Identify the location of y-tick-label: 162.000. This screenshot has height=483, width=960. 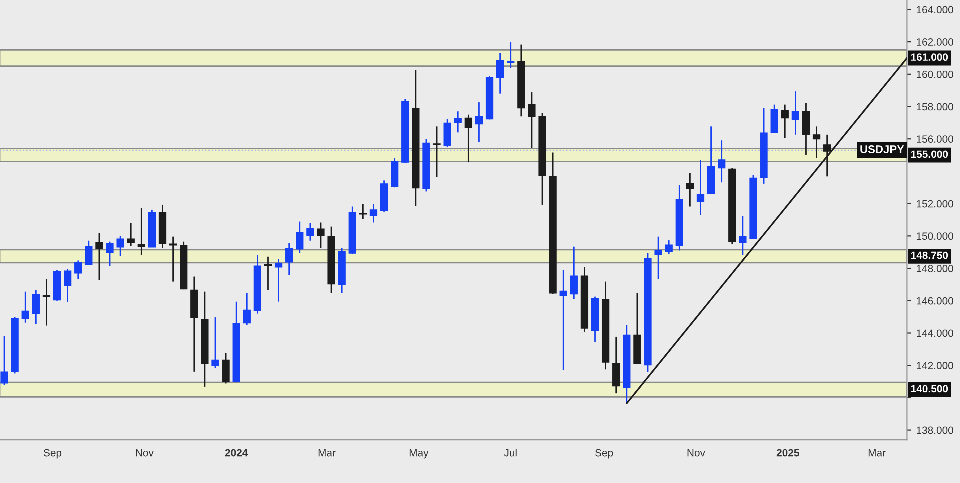
(935, 42).